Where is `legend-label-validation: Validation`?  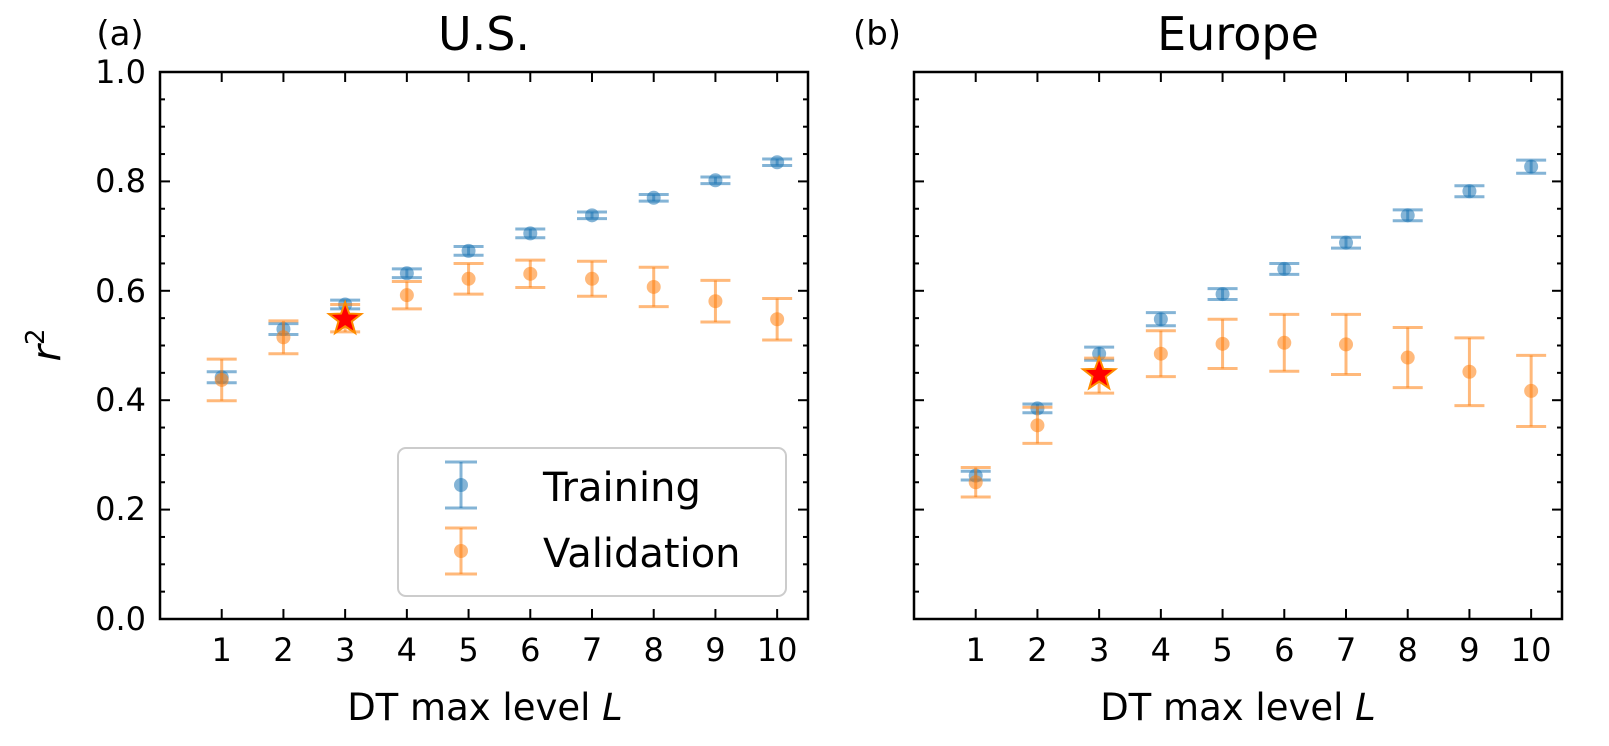 legend-label-validation: Validation is located at coordinates (642, 554).